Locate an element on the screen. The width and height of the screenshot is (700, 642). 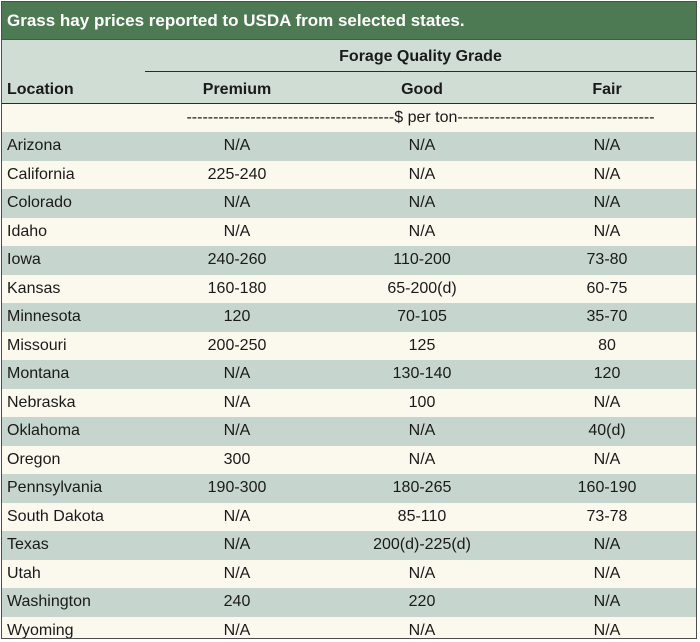
good-cell: 220 is located at coordinates (422, 601).